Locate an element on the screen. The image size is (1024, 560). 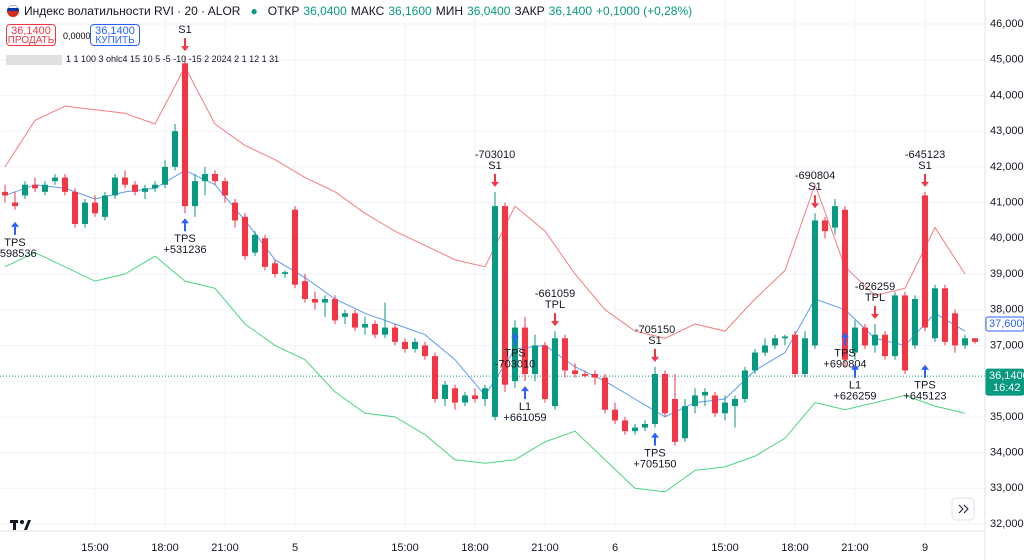
signal-label: +626259 is located at coordinates (854, 397).